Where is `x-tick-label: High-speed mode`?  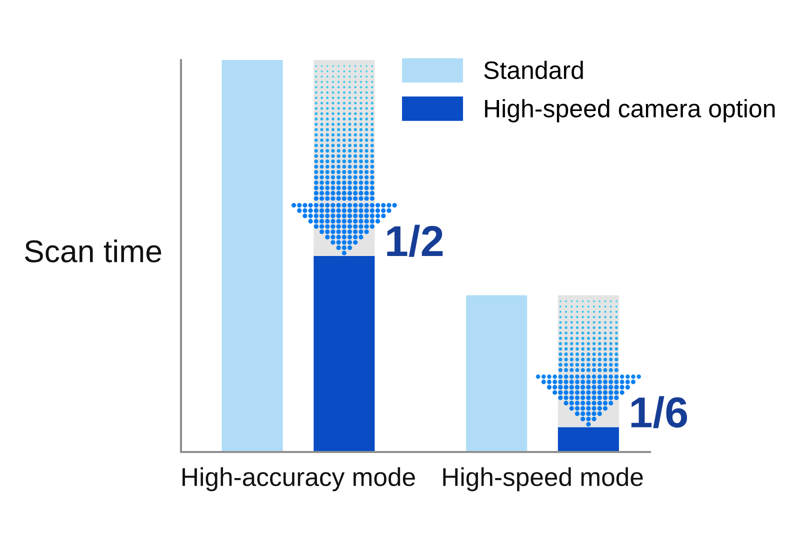
x-tick-label: High-speed mode is located at coordinates (543, 479).